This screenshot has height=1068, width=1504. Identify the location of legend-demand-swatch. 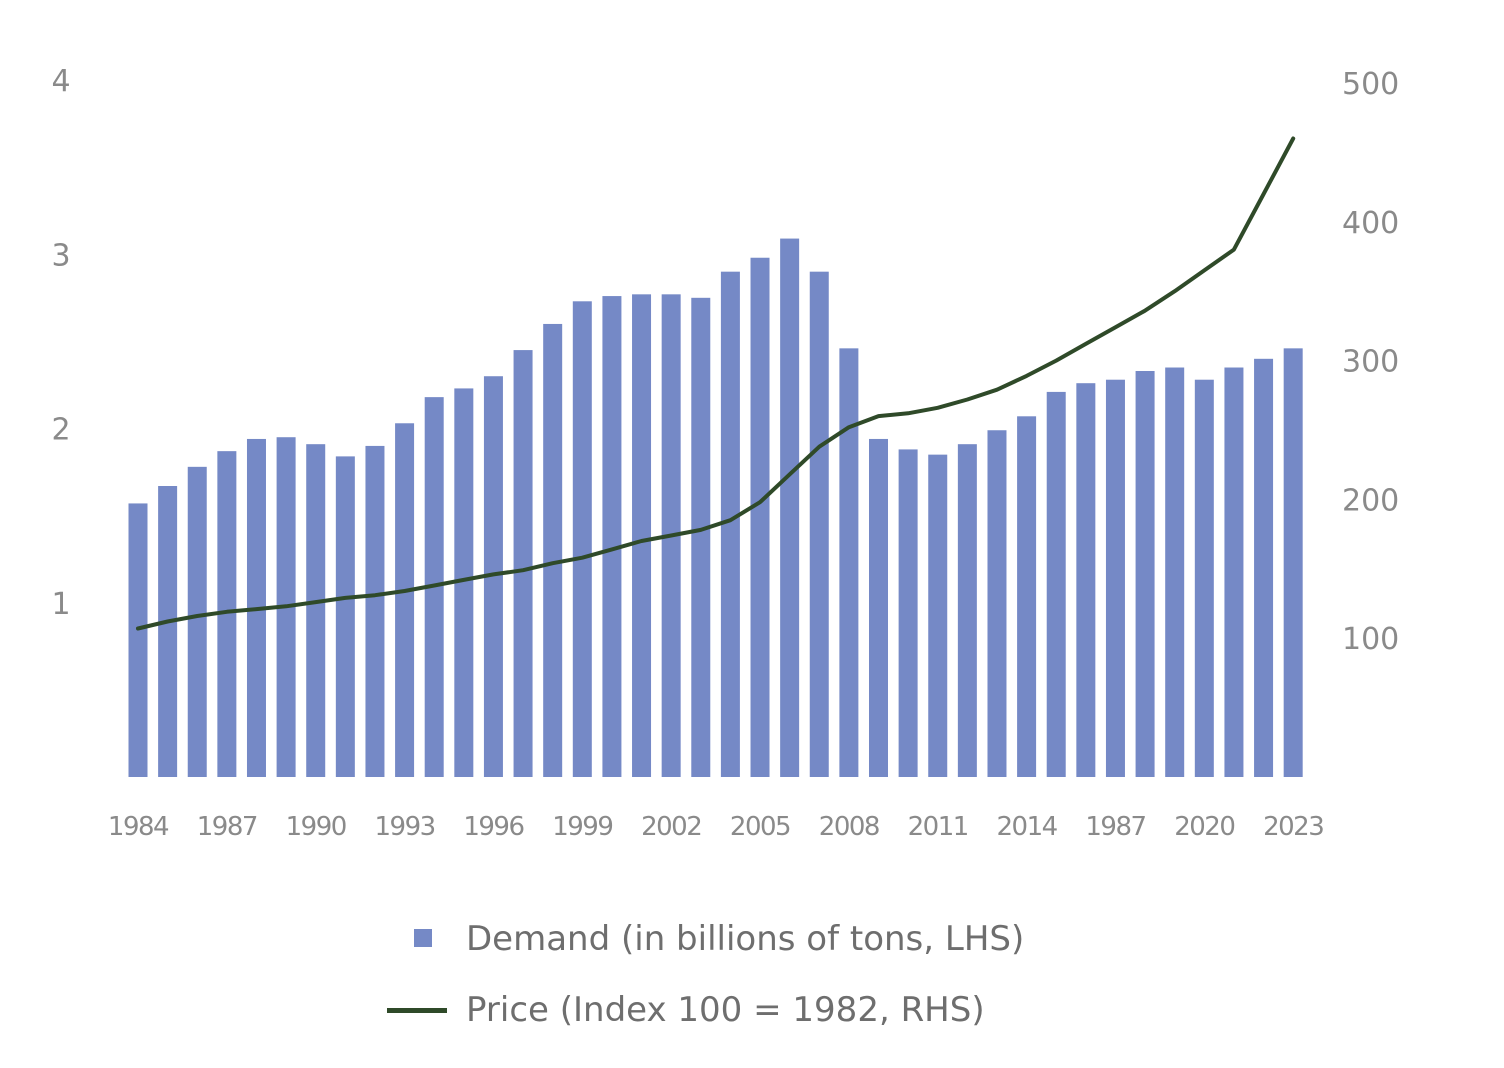
(423, 938).